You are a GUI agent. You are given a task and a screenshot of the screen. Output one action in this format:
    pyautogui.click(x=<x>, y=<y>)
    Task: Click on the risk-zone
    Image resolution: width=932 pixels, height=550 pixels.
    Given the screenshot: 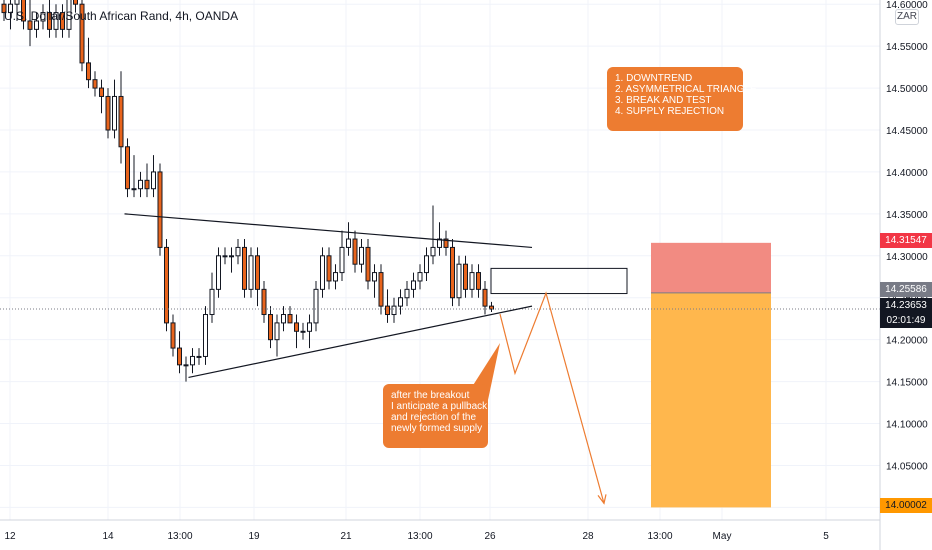 What is the action you would take?
    pyautogui.click(x=711, y=267)
    